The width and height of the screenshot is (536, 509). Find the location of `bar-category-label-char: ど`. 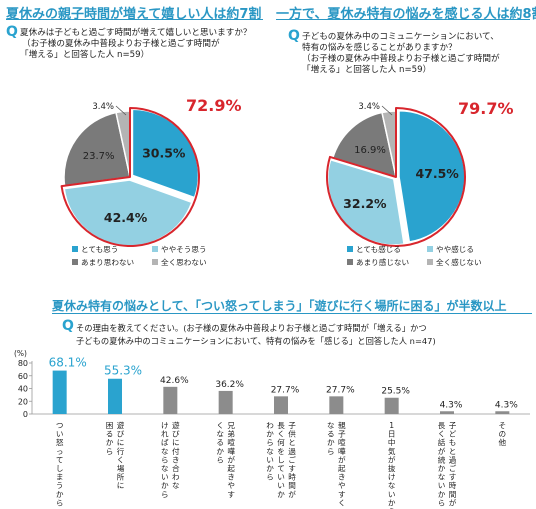

bar-category-label-char: ど is located at coordinates (453, 434).